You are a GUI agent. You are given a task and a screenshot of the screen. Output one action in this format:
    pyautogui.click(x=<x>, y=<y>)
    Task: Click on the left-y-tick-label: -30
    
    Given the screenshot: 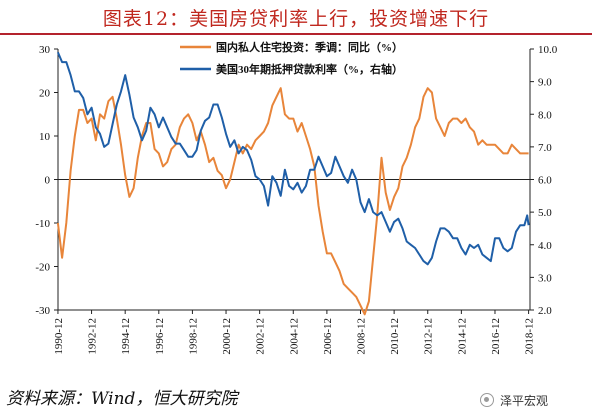 What is the action you would take?
    pyautogui.click(x=42, y=311)
    